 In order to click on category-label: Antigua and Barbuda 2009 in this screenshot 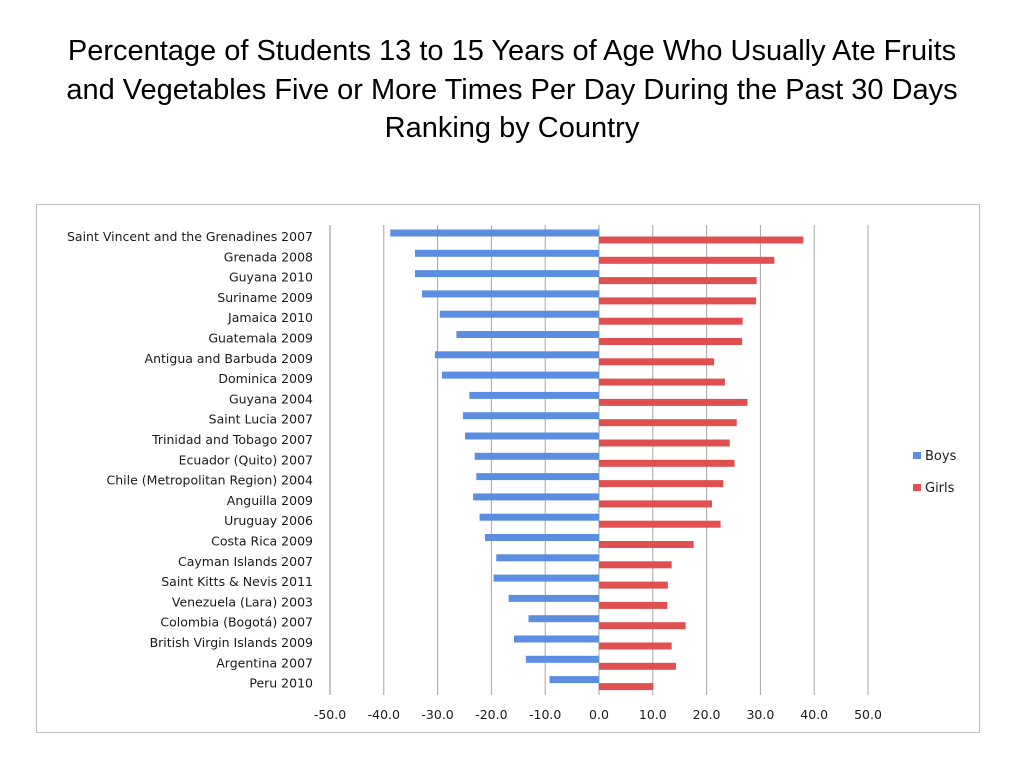, I will do `click(229, 358)`.